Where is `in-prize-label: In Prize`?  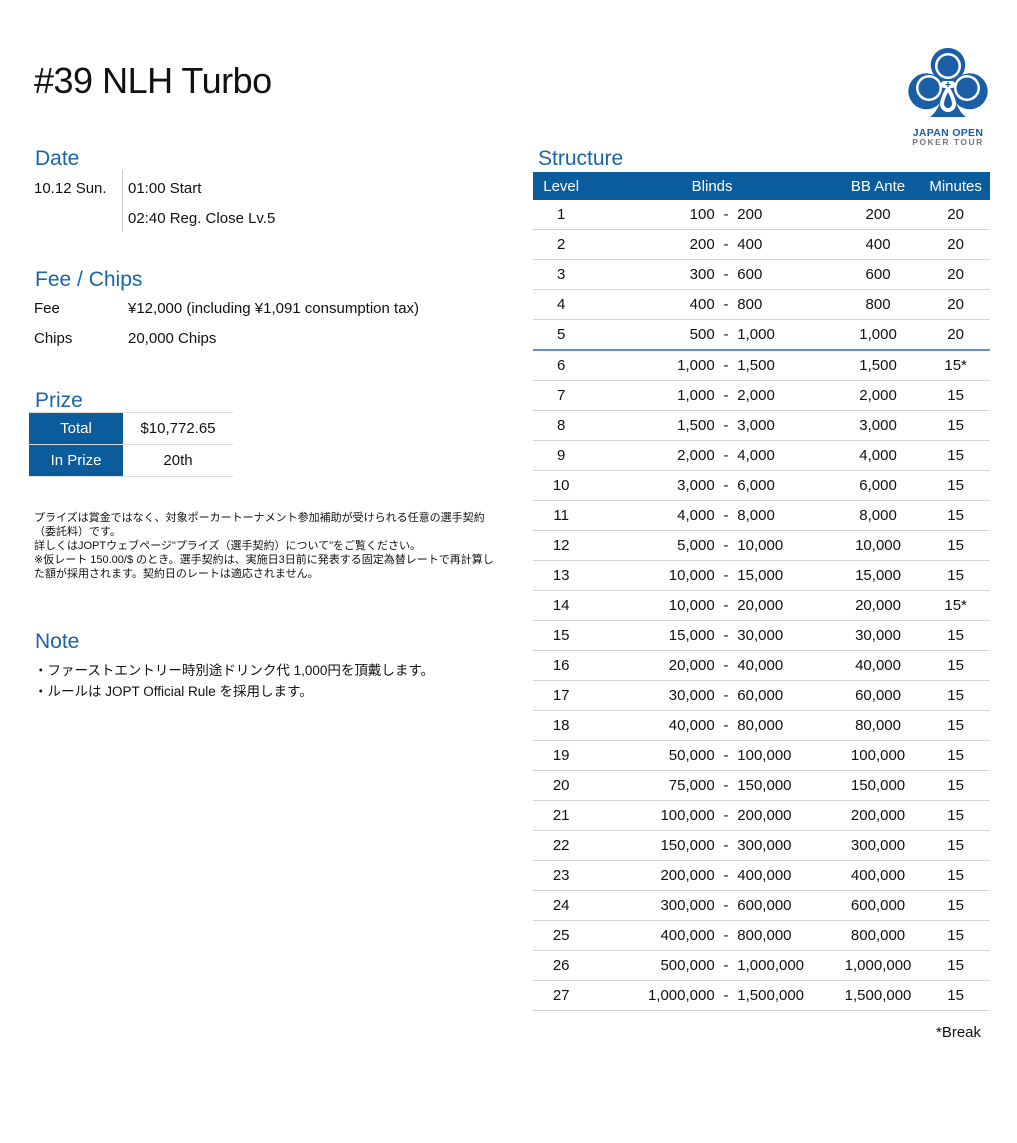
in-prize-label: In Prize is located at coordinates (76, 460).